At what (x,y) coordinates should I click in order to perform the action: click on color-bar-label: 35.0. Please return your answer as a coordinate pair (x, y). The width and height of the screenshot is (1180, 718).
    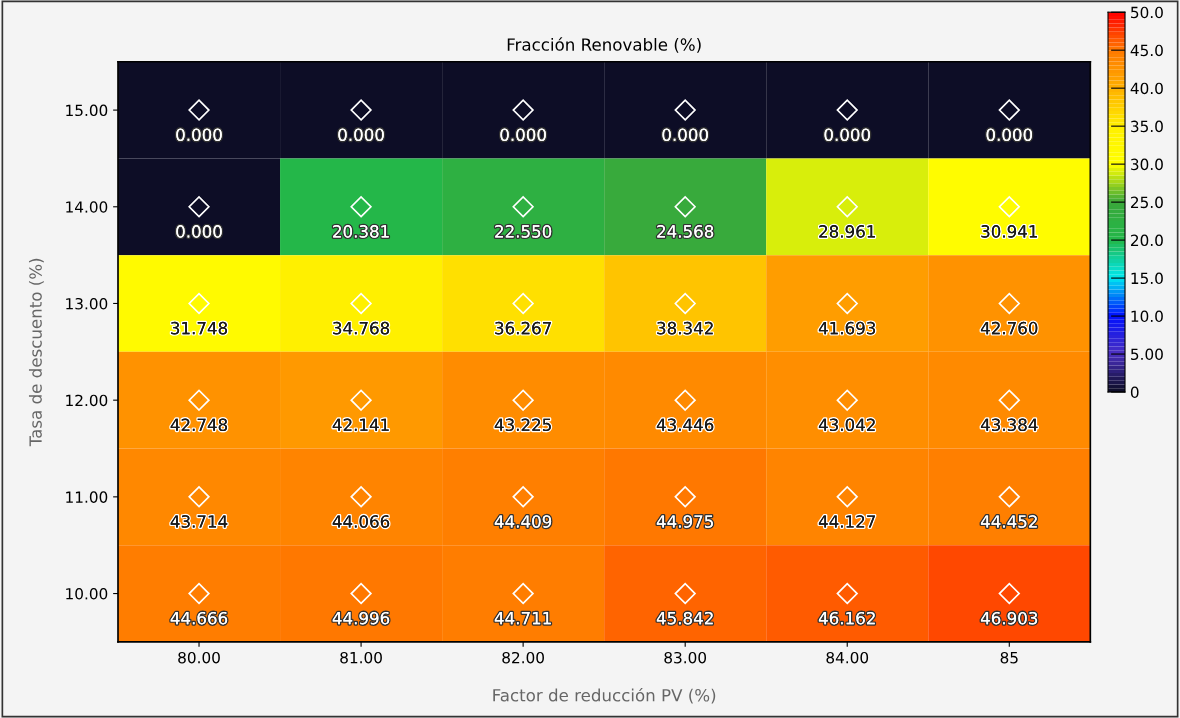
    Looking at the image, I should click on (1147, 126).